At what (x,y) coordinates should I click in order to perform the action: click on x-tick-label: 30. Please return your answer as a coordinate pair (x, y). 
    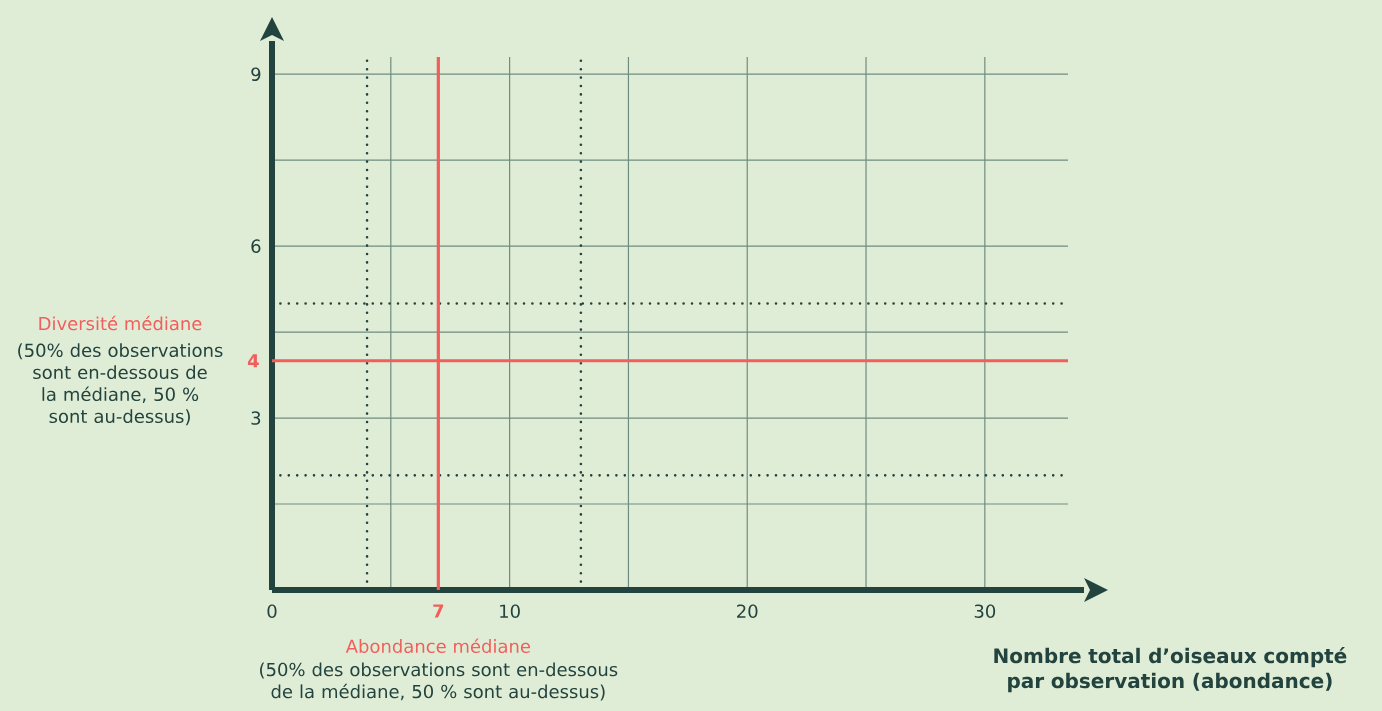
    Looking at the image, I should click on (985, 611).